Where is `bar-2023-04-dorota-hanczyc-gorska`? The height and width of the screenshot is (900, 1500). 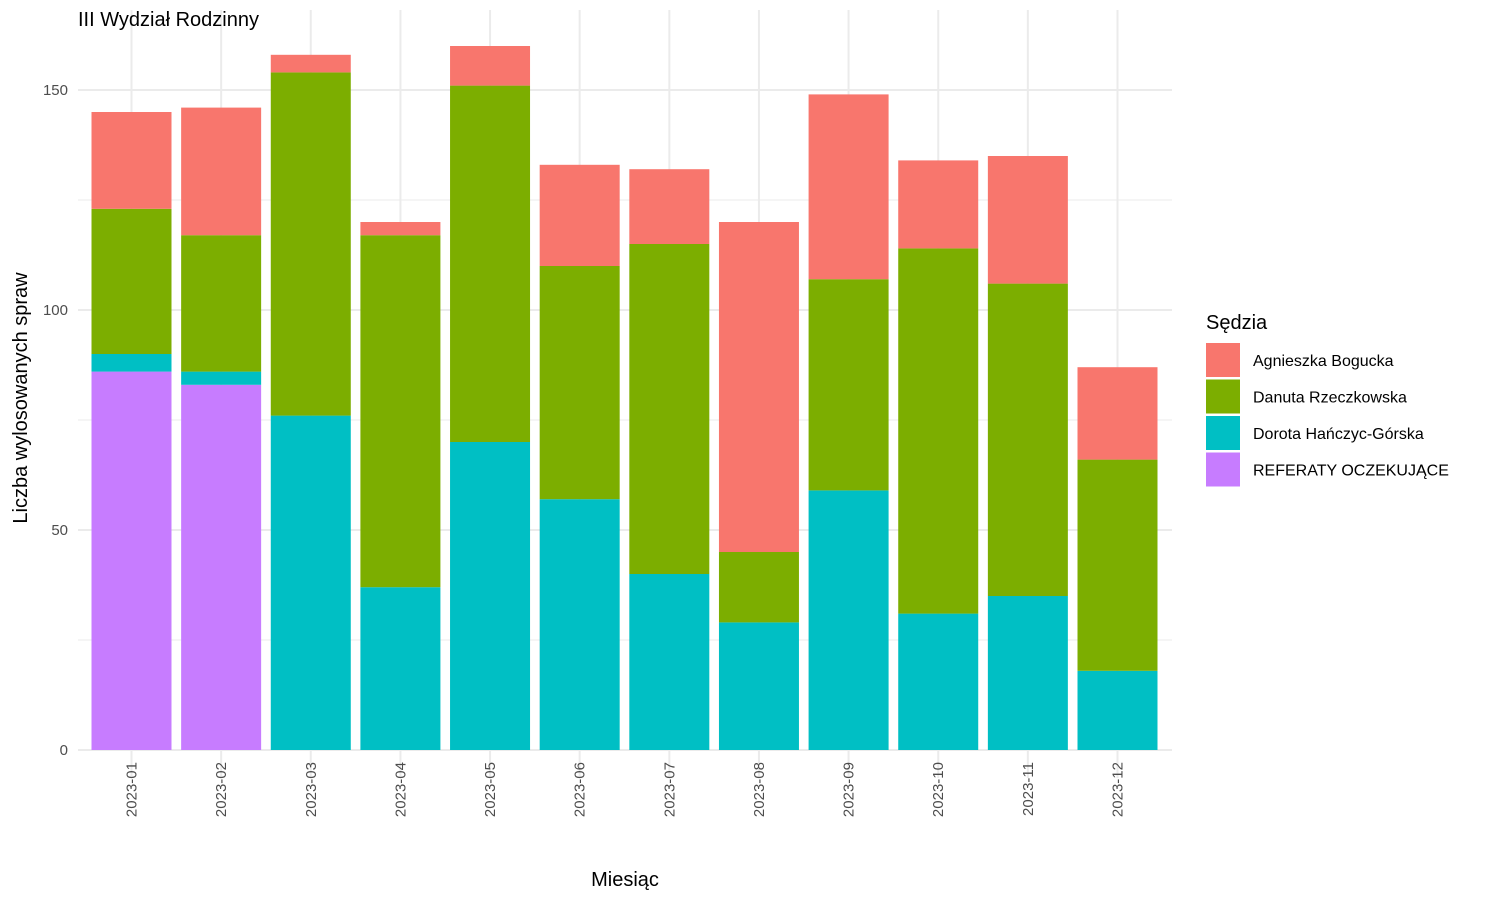
bar-2023-04-dorota-hanczyc-gorska is located at coordinates (400, 668).